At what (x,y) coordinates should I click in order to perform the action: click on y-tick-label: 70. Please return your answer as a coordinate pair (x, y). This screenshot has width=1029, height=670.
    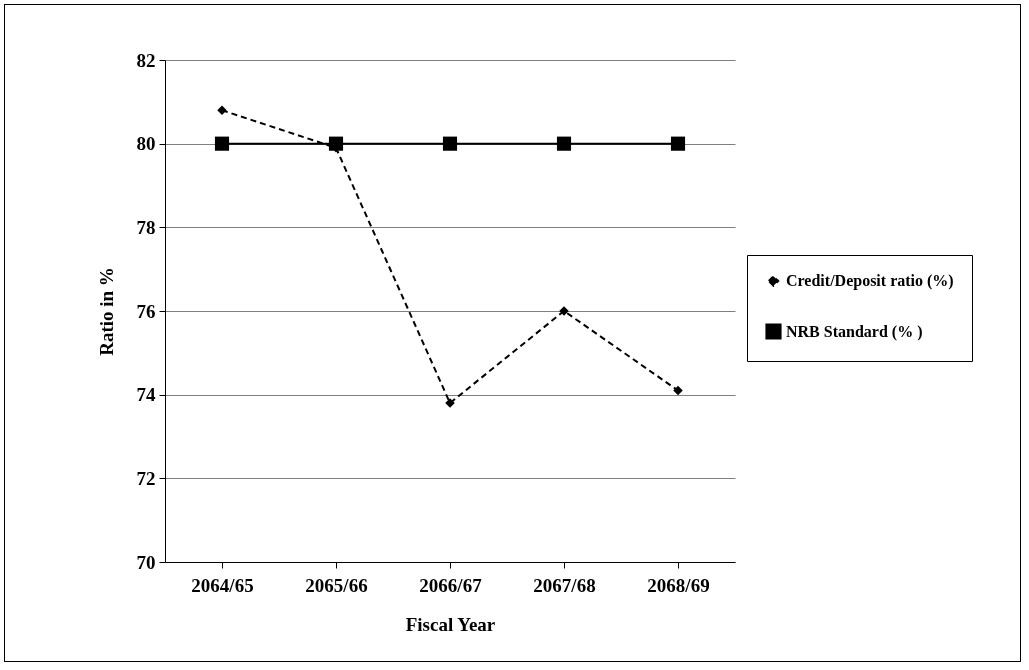
    Looking at the image, I should click on (146, 562).